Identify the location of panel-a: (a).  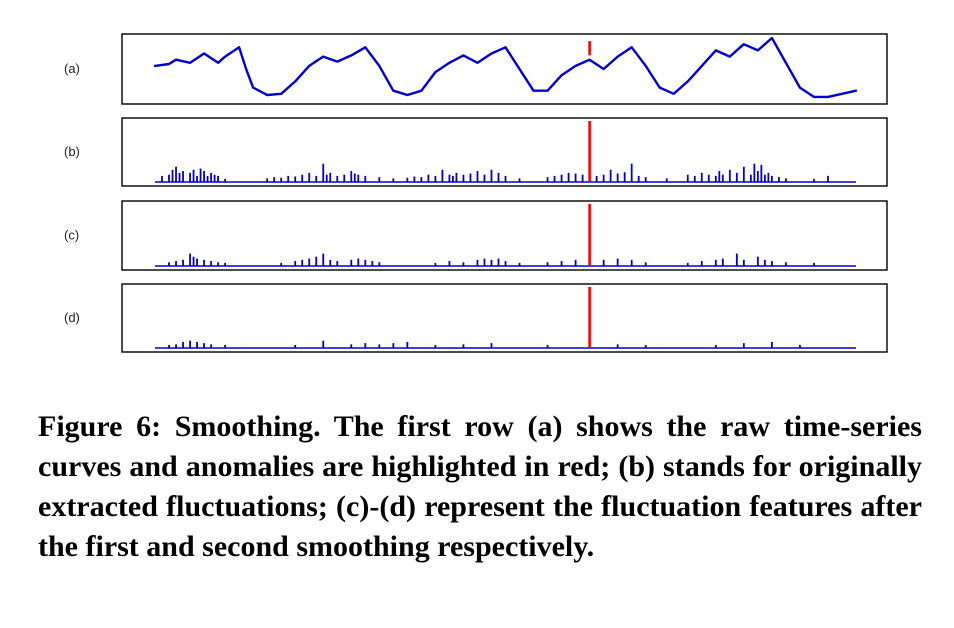
(476, 69).